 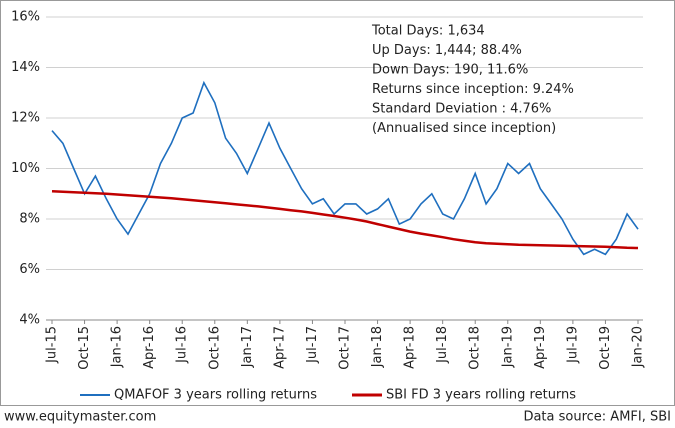 I want to click on y-tick-label: 8%, so click(x=29, y=219).